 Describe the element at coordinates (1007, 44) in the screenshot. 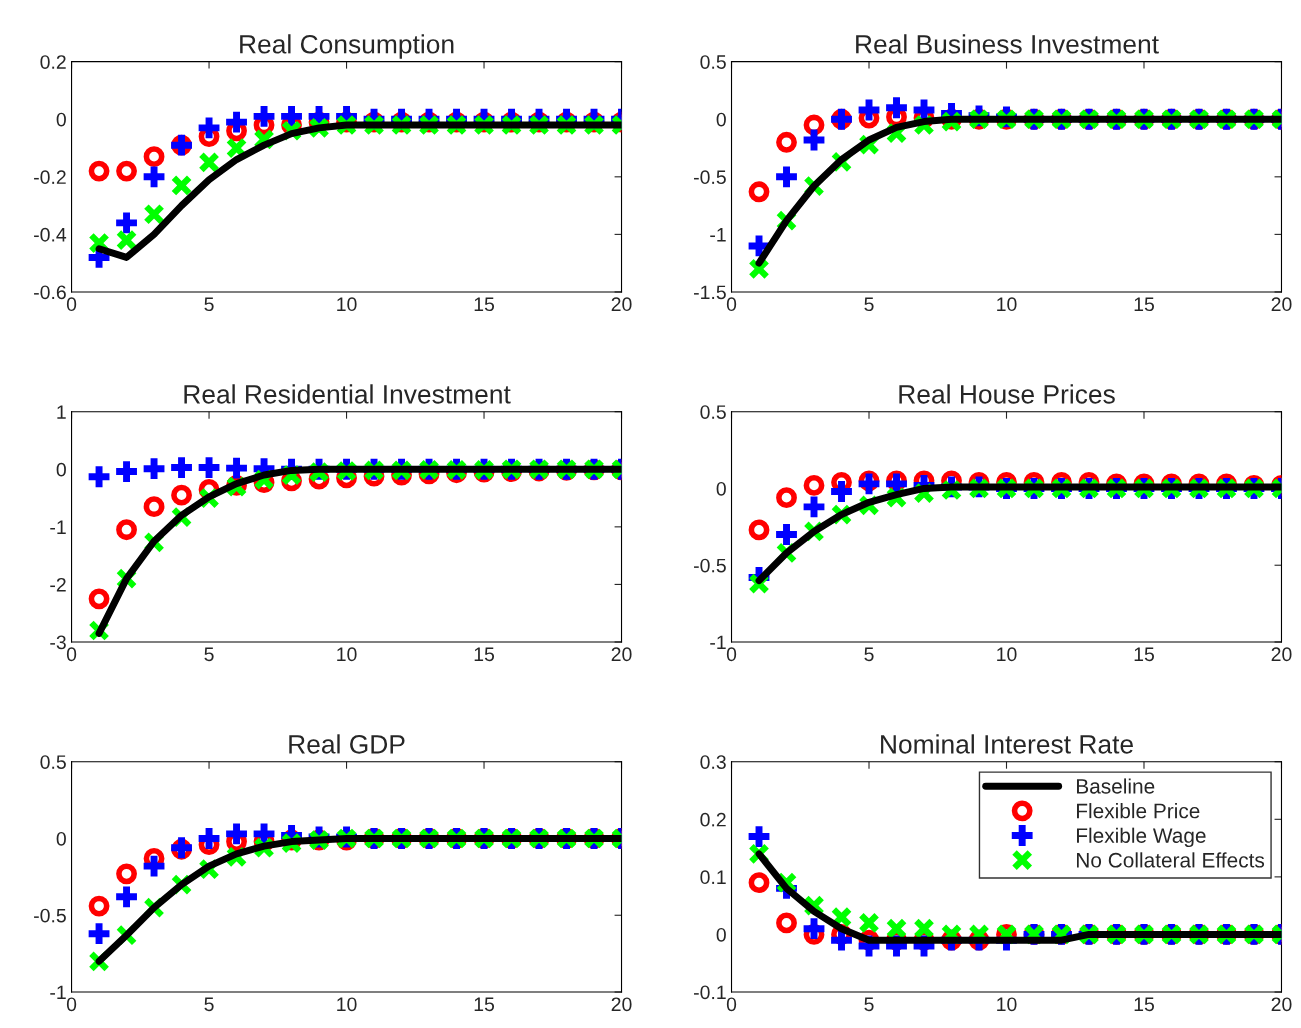

I see `chart-title: Real Business Investment` at that location.